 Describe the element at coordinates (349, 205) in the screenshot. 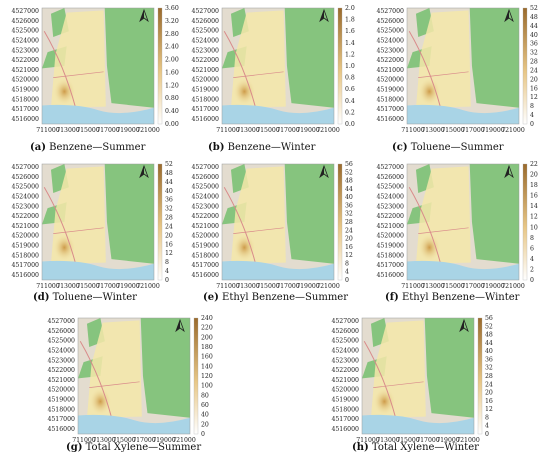

I see `colorbar-tick-label: 36` at that location.